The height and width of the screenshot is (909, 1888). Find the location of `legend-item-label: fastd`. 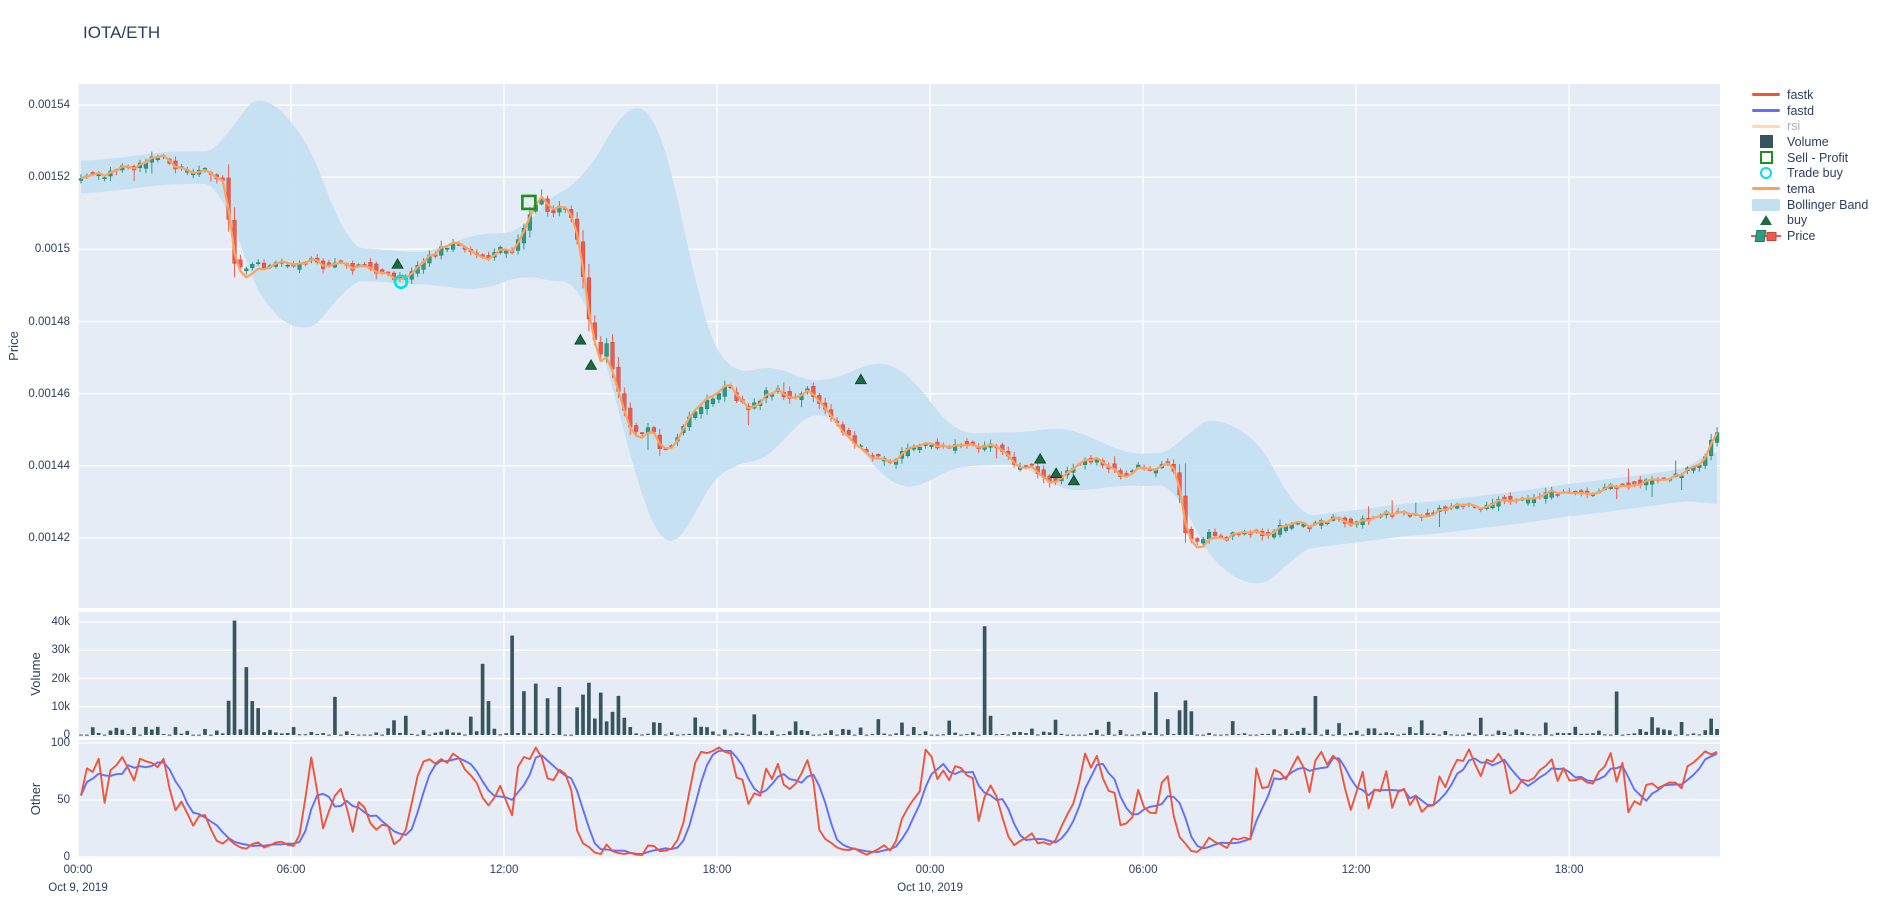

legend-item-label: fastd is located at coordinates (1801, 110).